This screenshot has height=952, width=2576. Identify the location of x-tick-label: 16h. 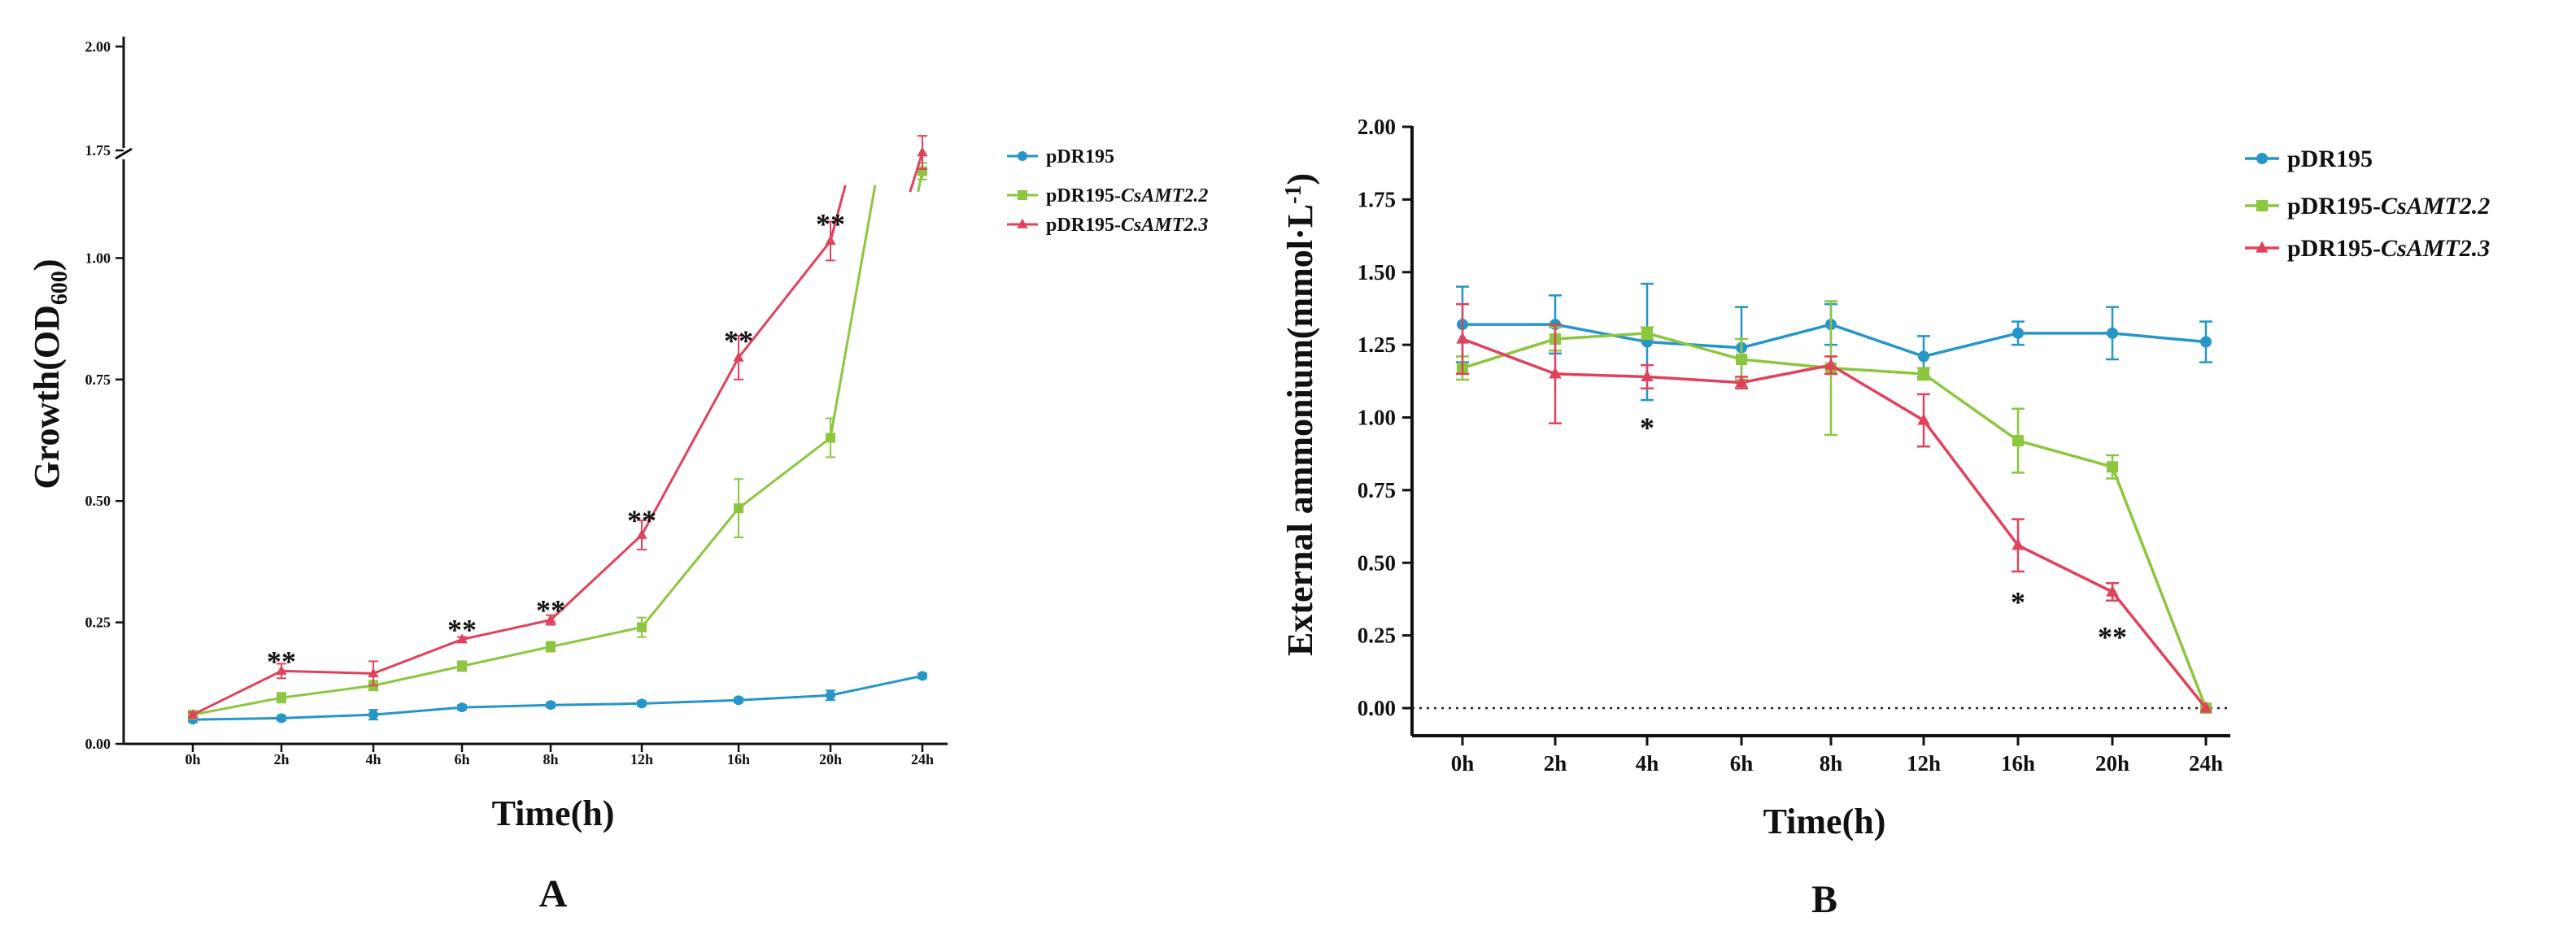
(738, 759).